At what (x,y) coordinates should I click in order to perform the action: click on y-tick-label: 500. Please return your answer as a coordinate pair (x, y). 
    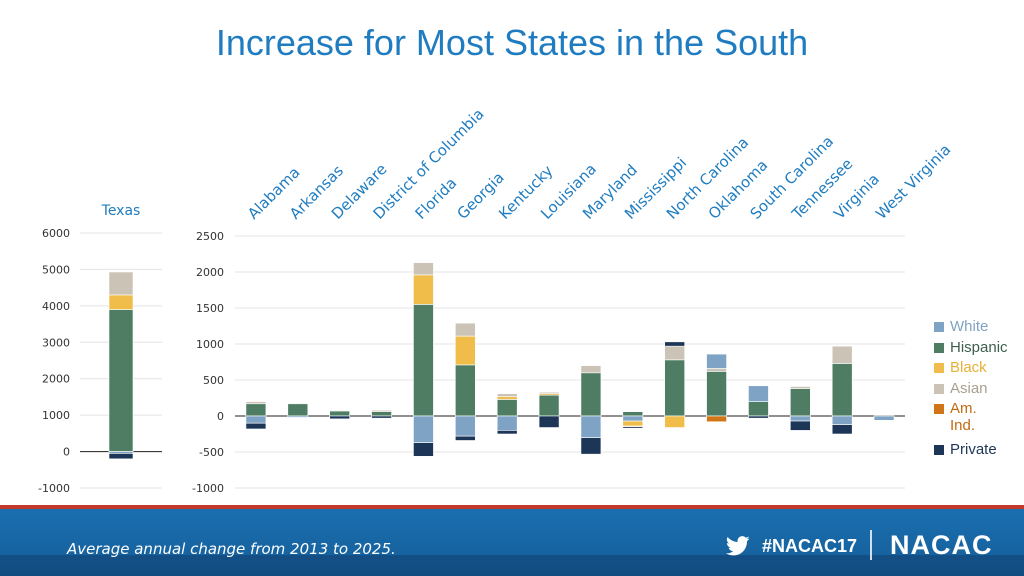
    Looking at the image, I should click on (213, 380).